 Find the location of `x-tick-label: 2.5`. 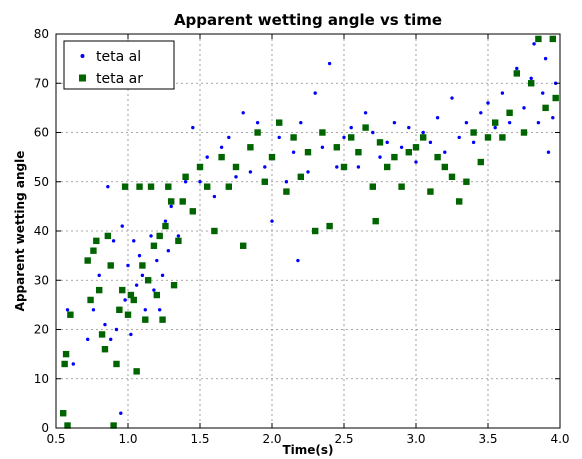

x-tick-label: 2.5 is located at coordinates (343, 439).